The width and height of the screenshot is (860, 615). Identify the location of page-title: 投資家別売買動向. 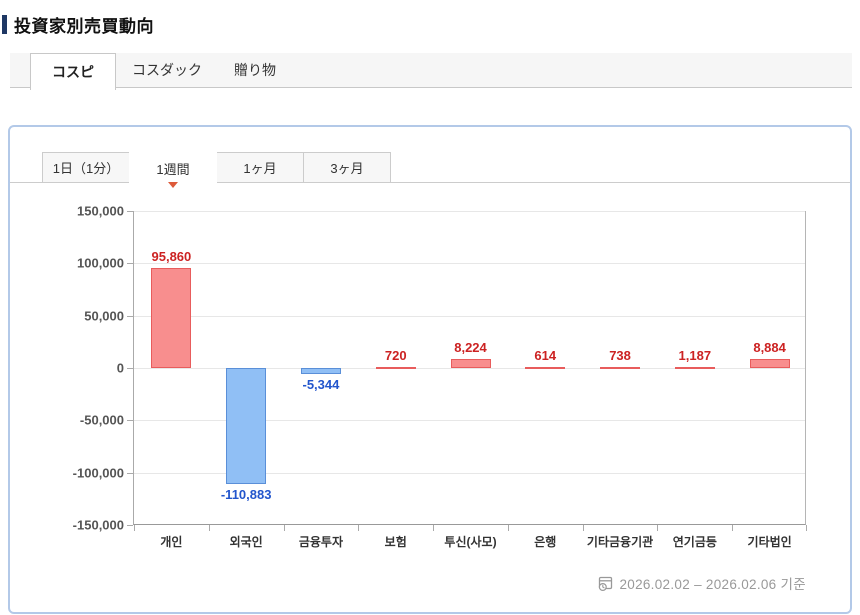
(84, 26).